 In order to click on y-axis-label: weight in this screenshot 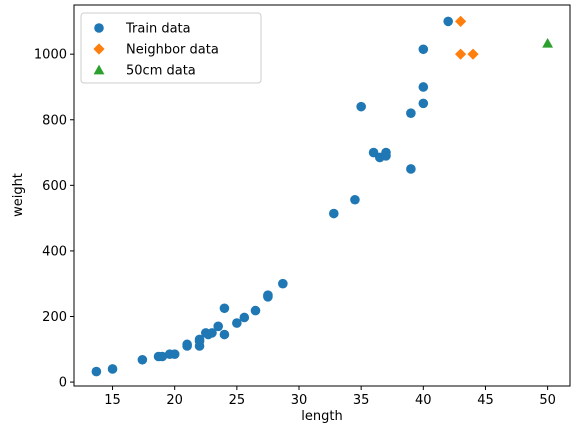, I will do `click(18, 195)`.